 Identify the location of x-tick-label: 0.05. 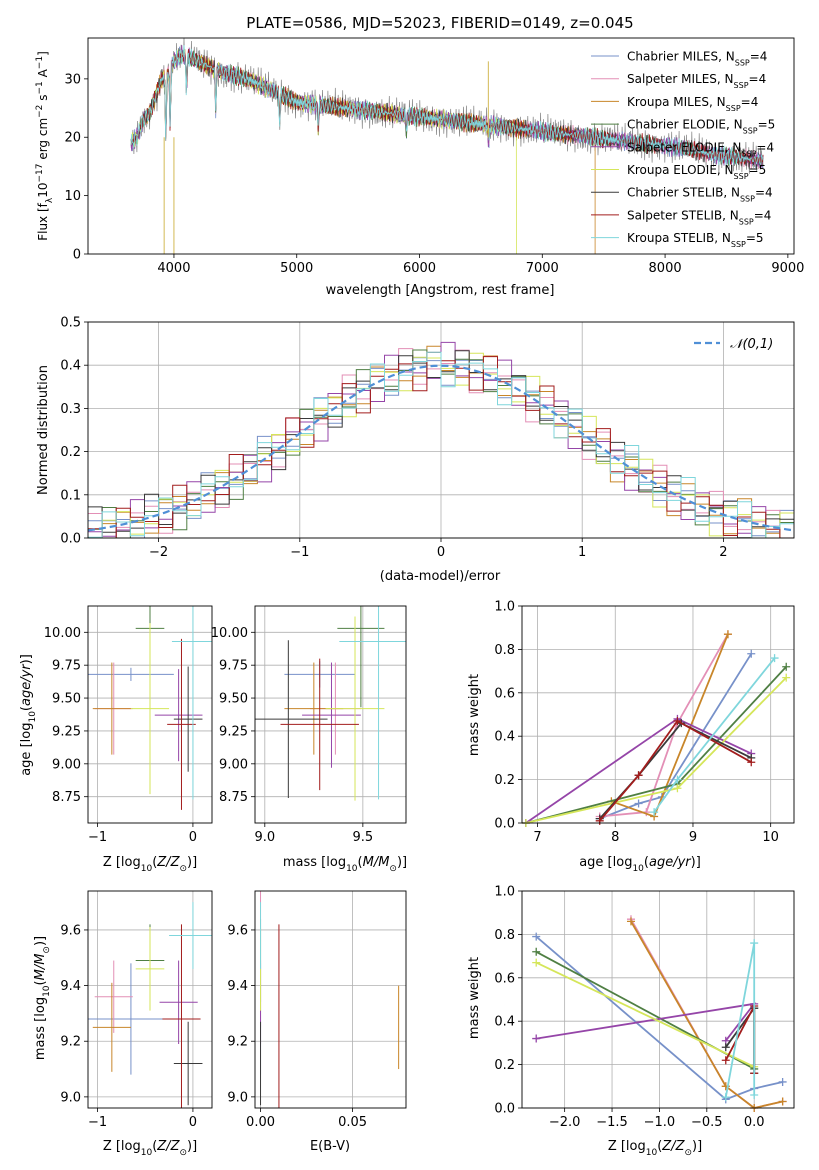
(352, 1122).